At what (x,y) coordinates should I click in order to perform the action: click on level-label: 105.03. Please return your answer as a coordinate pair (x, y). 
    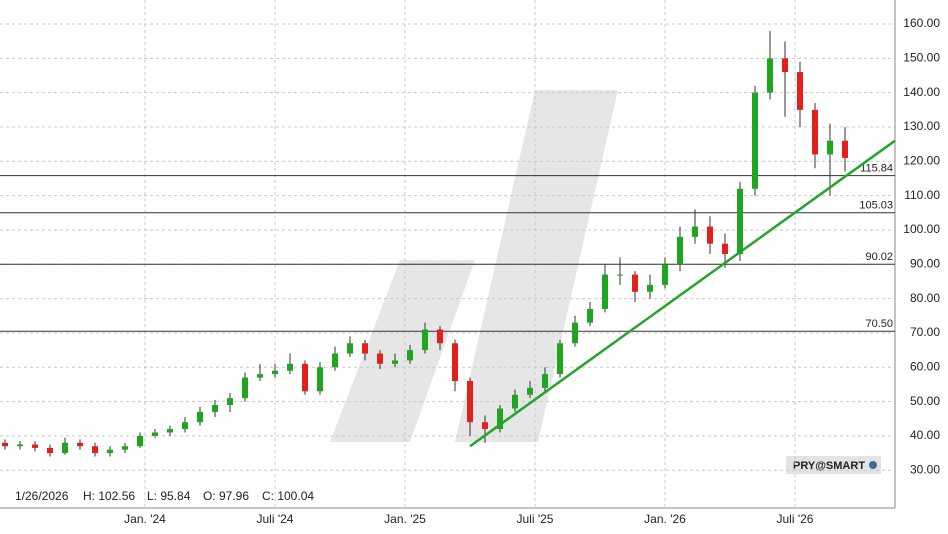
    Looking at the image, I should click on (876, 206).